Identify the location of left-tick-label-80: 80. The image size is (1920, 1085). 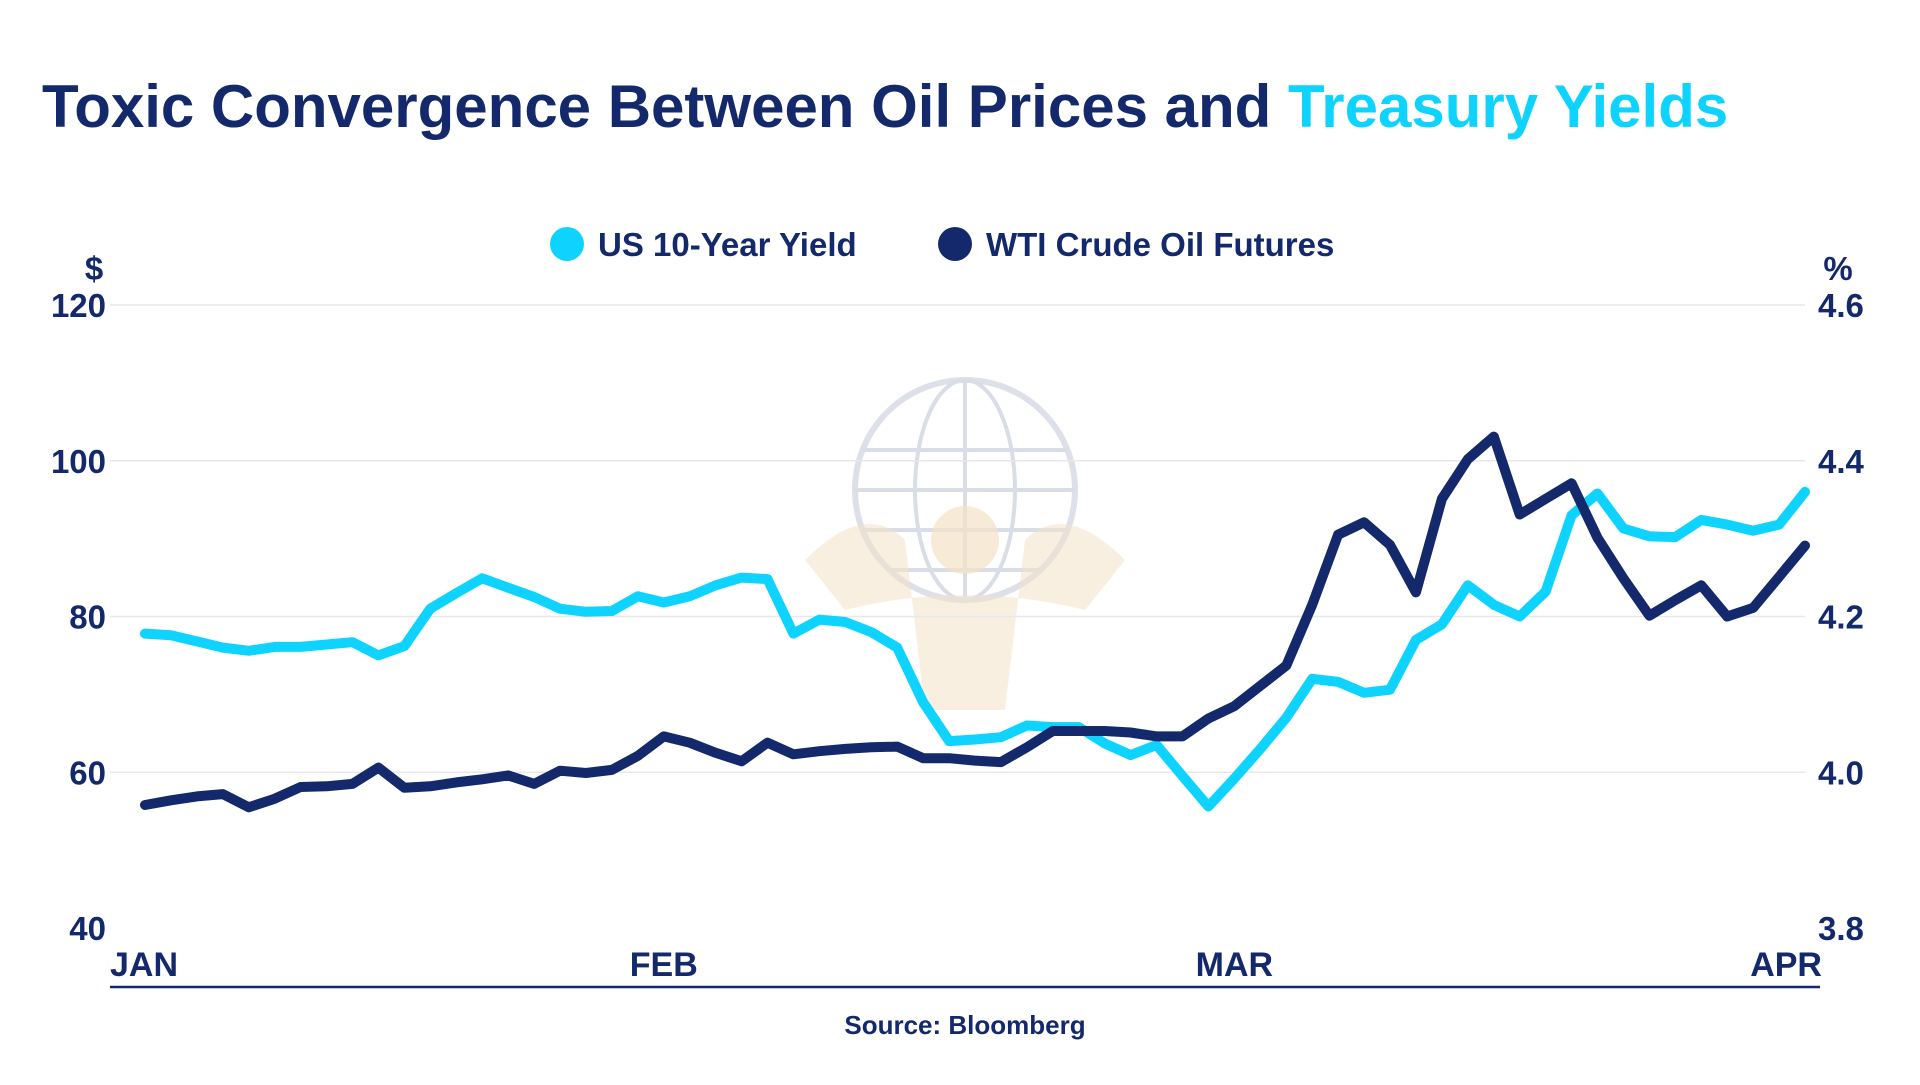
(87, 617).